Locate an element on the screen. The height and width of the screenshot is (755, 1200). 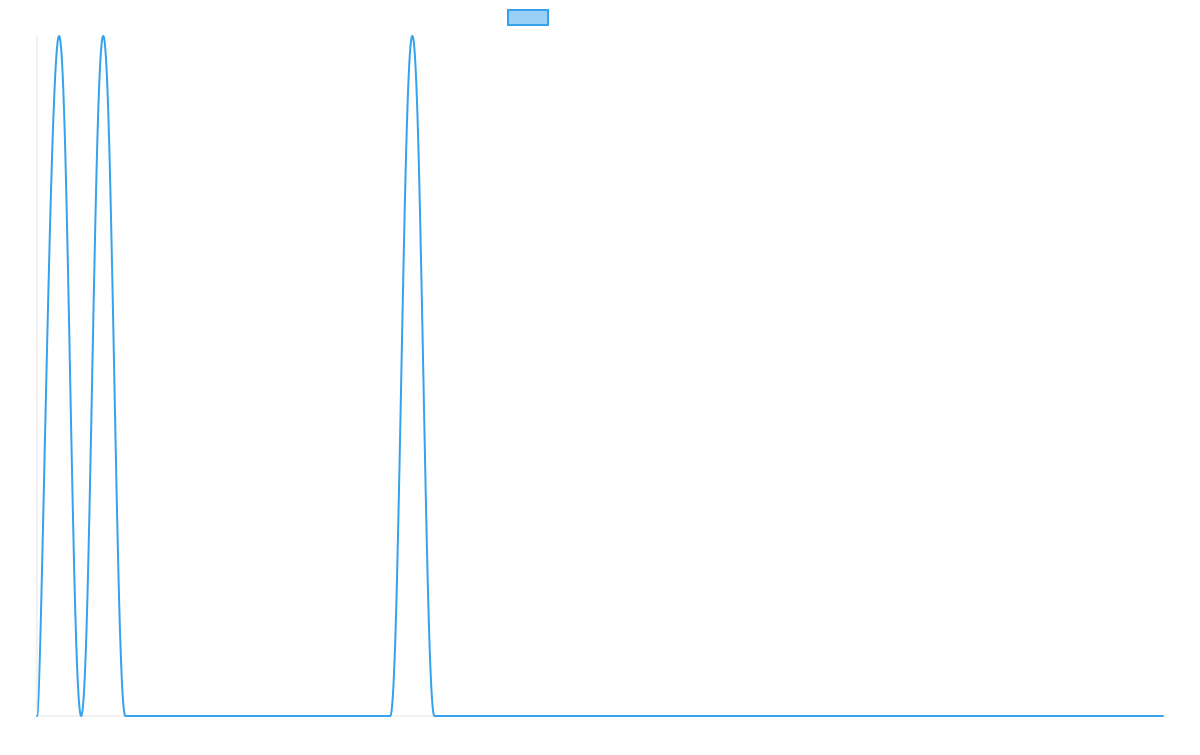
legend is located at coordinates (528, 17).